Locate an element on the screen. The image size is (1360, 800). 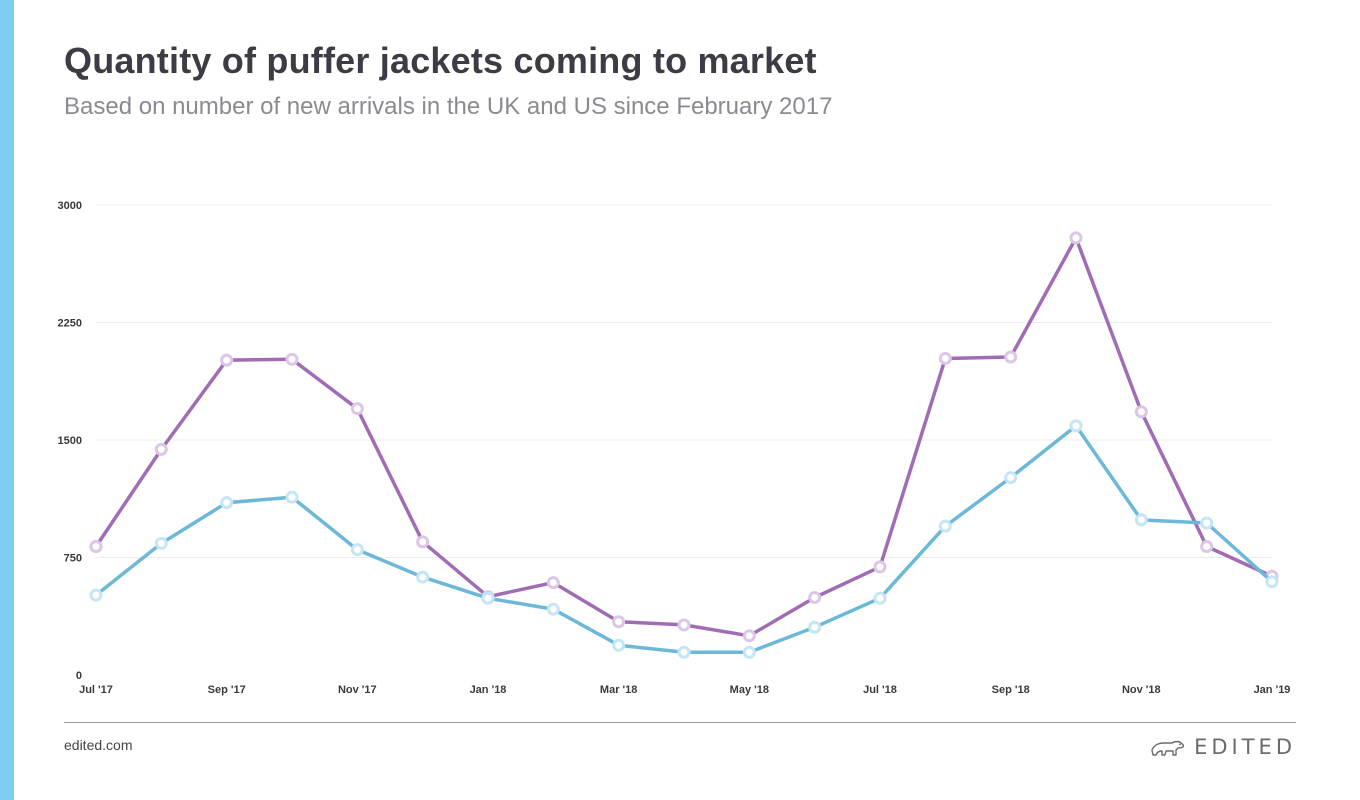
x-tick-label: May '18 is located at coordinates (749, 690).